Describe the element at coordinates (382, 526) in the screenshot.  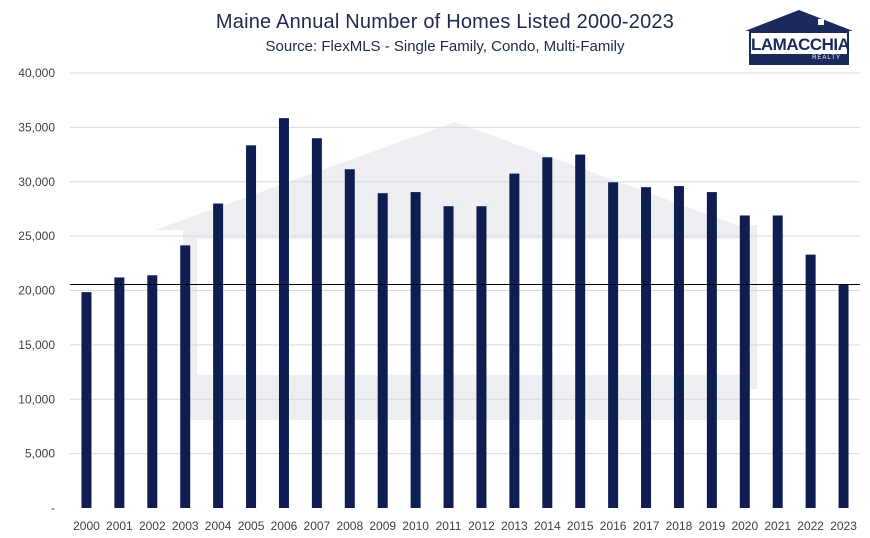
I see `x-tick-label: 2009` at that location.